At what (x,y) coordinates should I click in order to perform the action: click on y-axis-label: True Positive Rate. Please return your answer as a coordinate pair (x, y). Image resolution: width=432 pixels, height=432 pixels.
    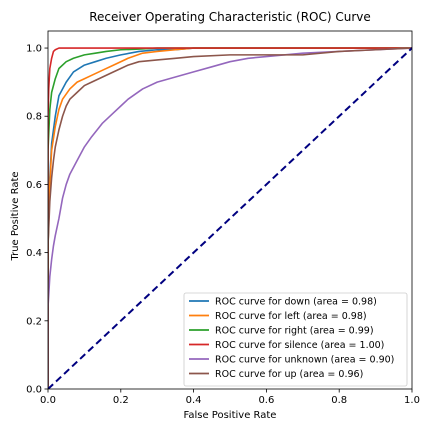
    Looking at the image, I should click on (15, 216).